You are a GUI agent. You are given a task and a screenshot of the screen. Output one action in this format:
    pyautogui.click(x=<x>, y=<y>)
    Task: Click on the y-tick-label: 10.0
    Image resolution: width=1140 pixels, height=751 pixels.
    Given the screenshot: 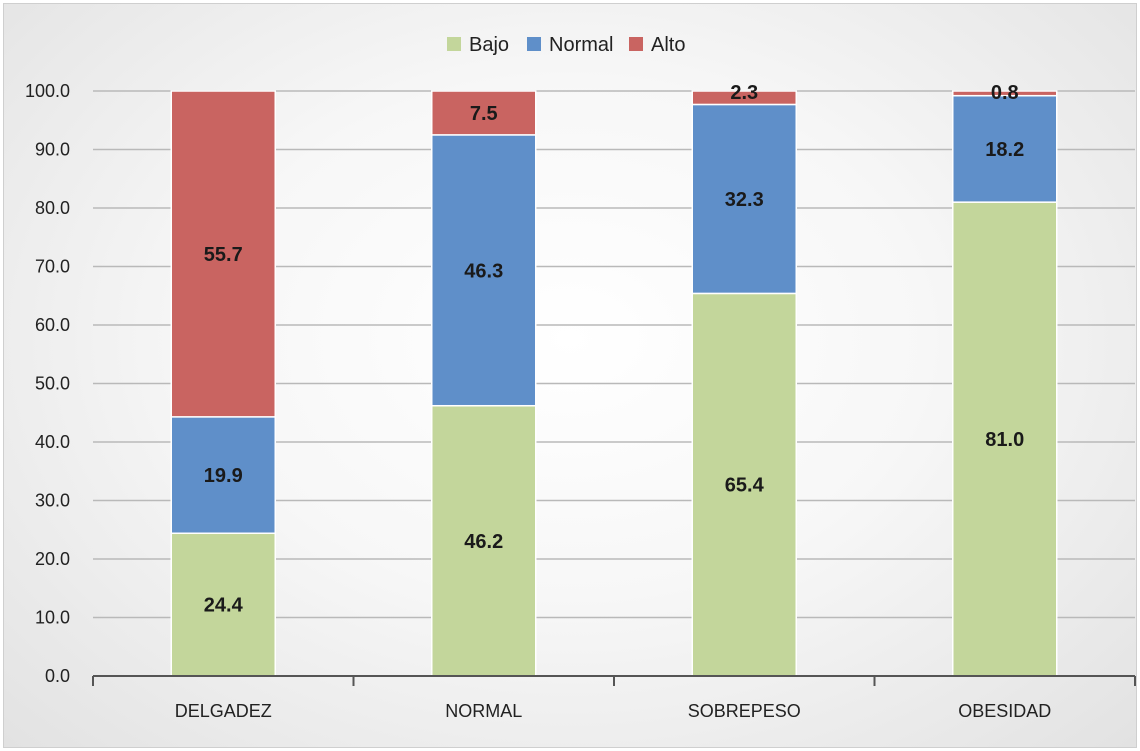 What is the action you would take?
    pyautogui.click(x=52, y=618)
    